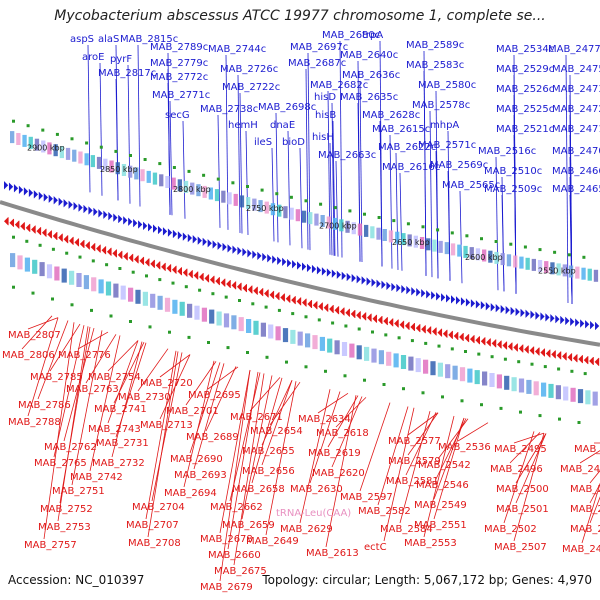 The height and width of the screenshot is (600, 600). What do you see at coordinates (513, 171) in the screenshot?
I see `gene-label-top: MAB_2510c` at bounding box center [513, 171].